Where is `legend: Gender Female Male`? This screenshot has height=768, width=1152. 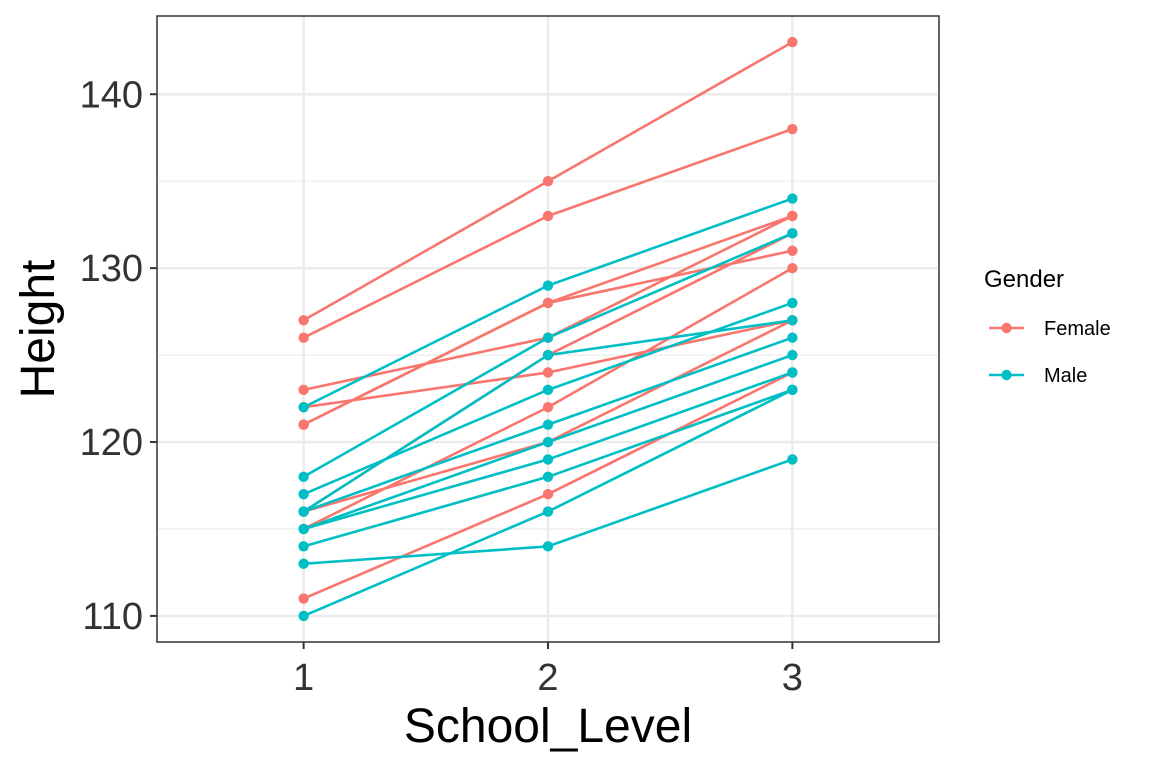 legend: Gender Female Male is located at coordinates (1047, 326).